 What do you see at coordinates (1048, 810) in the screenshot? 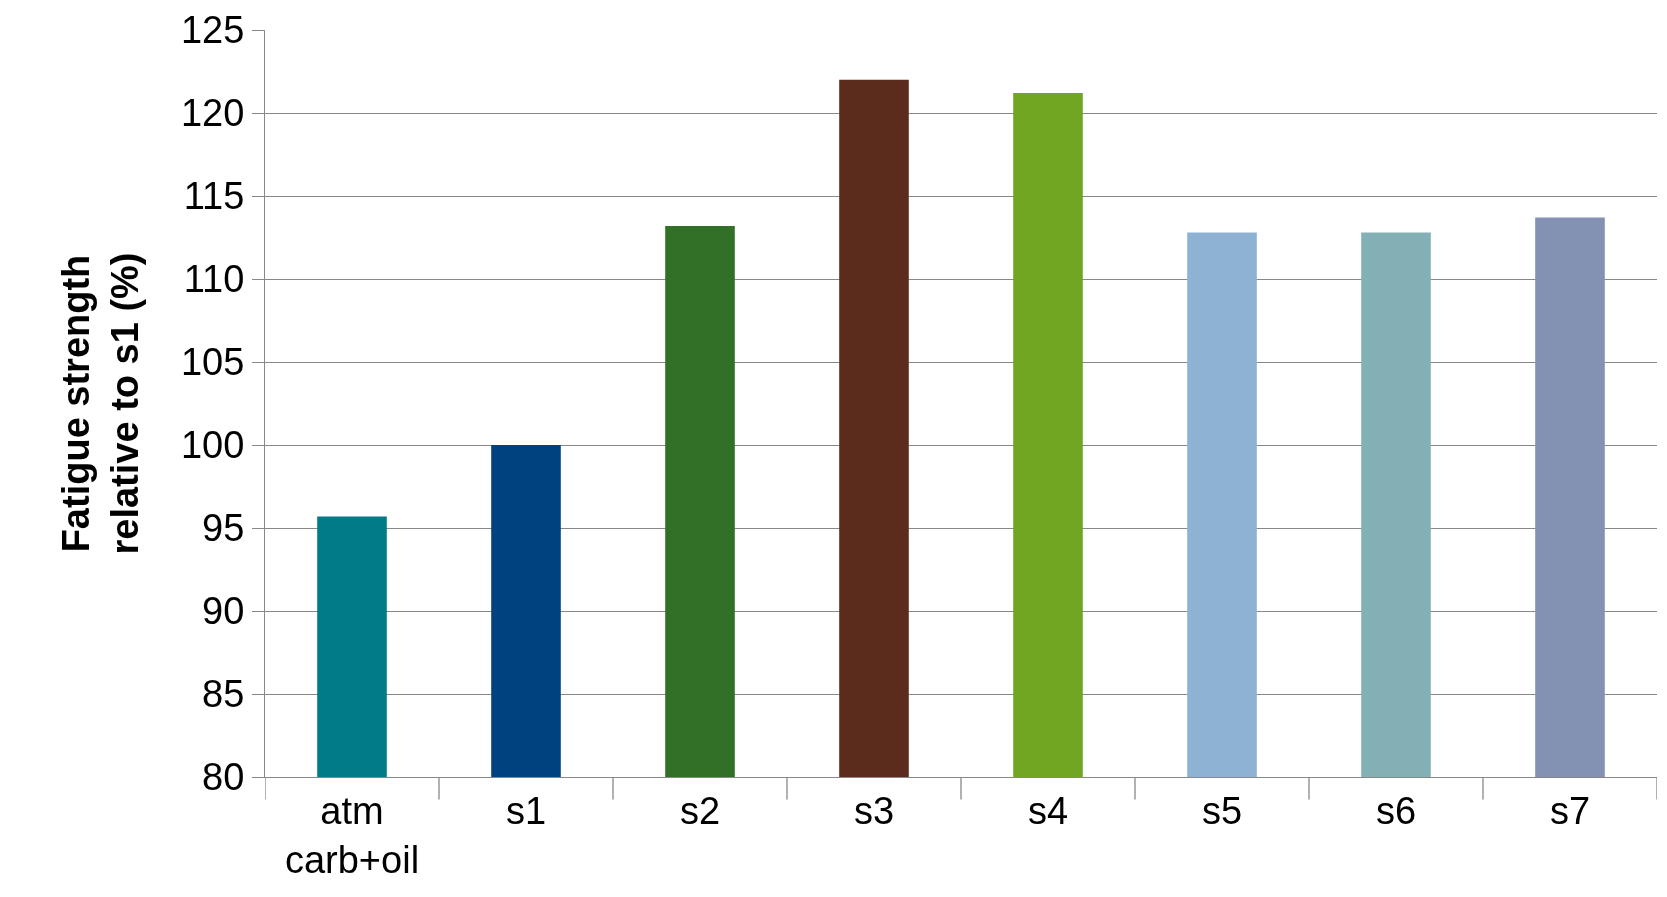
I see `x-tick-label: s4` at bounding box center [1048, 810].